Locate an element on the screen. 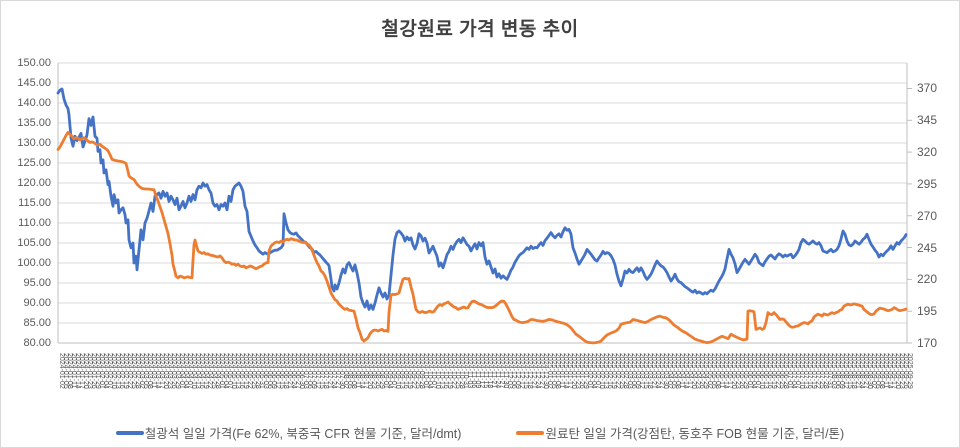 This screenshot has width=960, height=448. left-axis-tick-label: 80.00 is located at coordinates (37, 342).